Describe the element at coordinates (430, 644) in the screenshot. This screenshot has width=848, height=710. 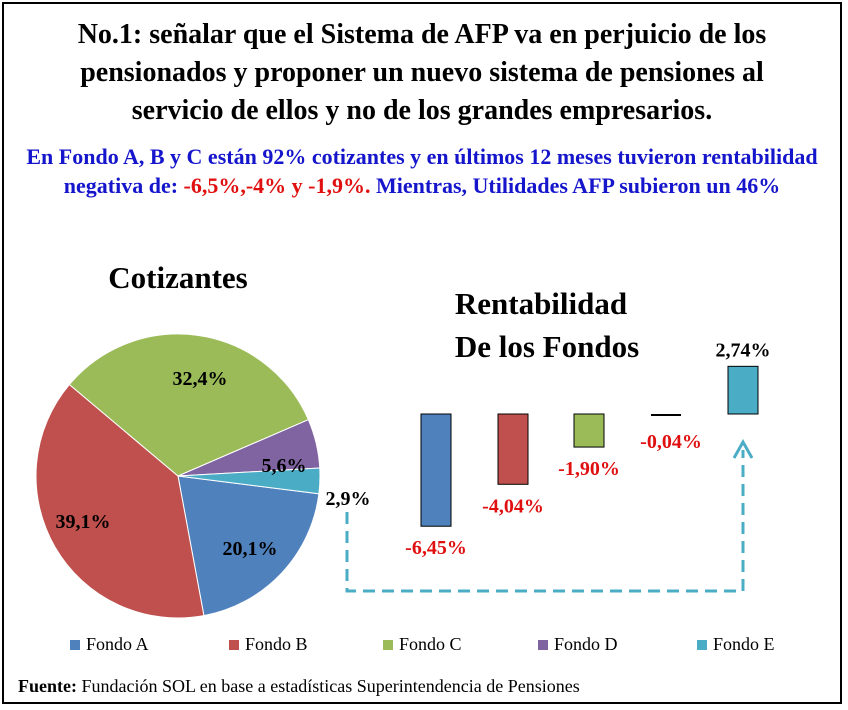
I see `legend-label: Fondo C` at that location.